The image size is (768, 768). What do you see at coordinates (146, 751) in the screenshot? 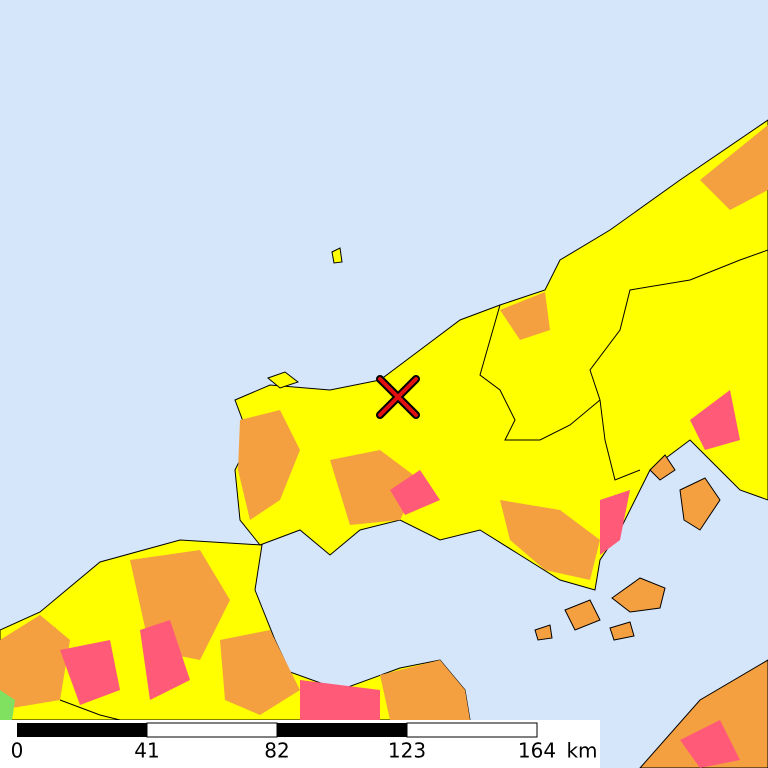
I see `scale-label: 41` at bounding box center [146, 751].